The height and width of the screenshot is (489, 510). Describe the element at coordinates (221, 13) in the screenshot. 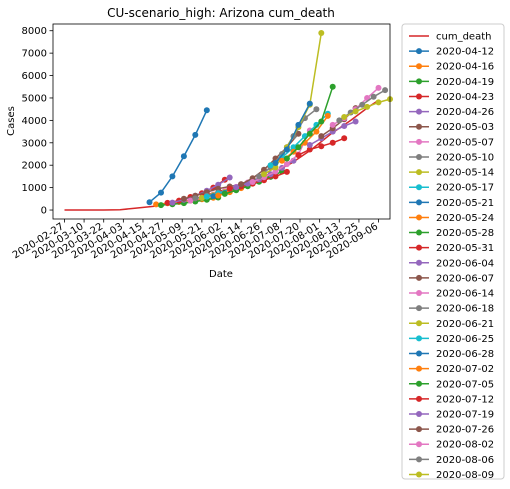

I see `chart-title: CU-scenario_high: Arizona cum_death` at that location.